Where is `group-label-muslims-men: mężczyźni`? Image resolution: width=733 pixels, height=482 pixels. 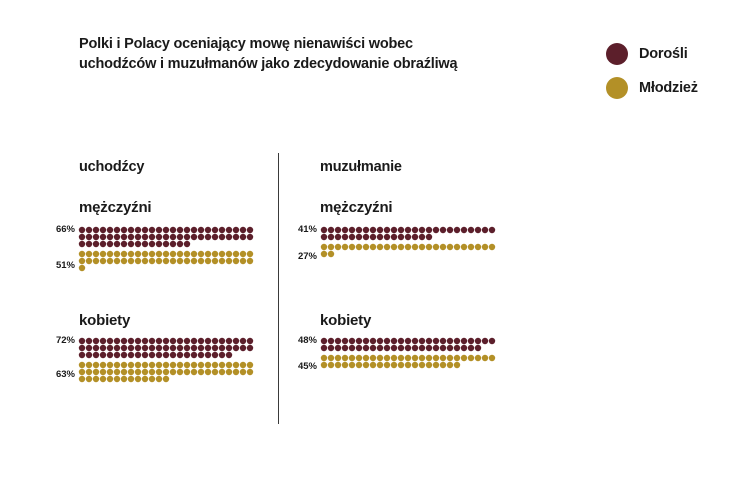 group-label-muslims-men: mężczyźni is located at coordinates (356, 207).